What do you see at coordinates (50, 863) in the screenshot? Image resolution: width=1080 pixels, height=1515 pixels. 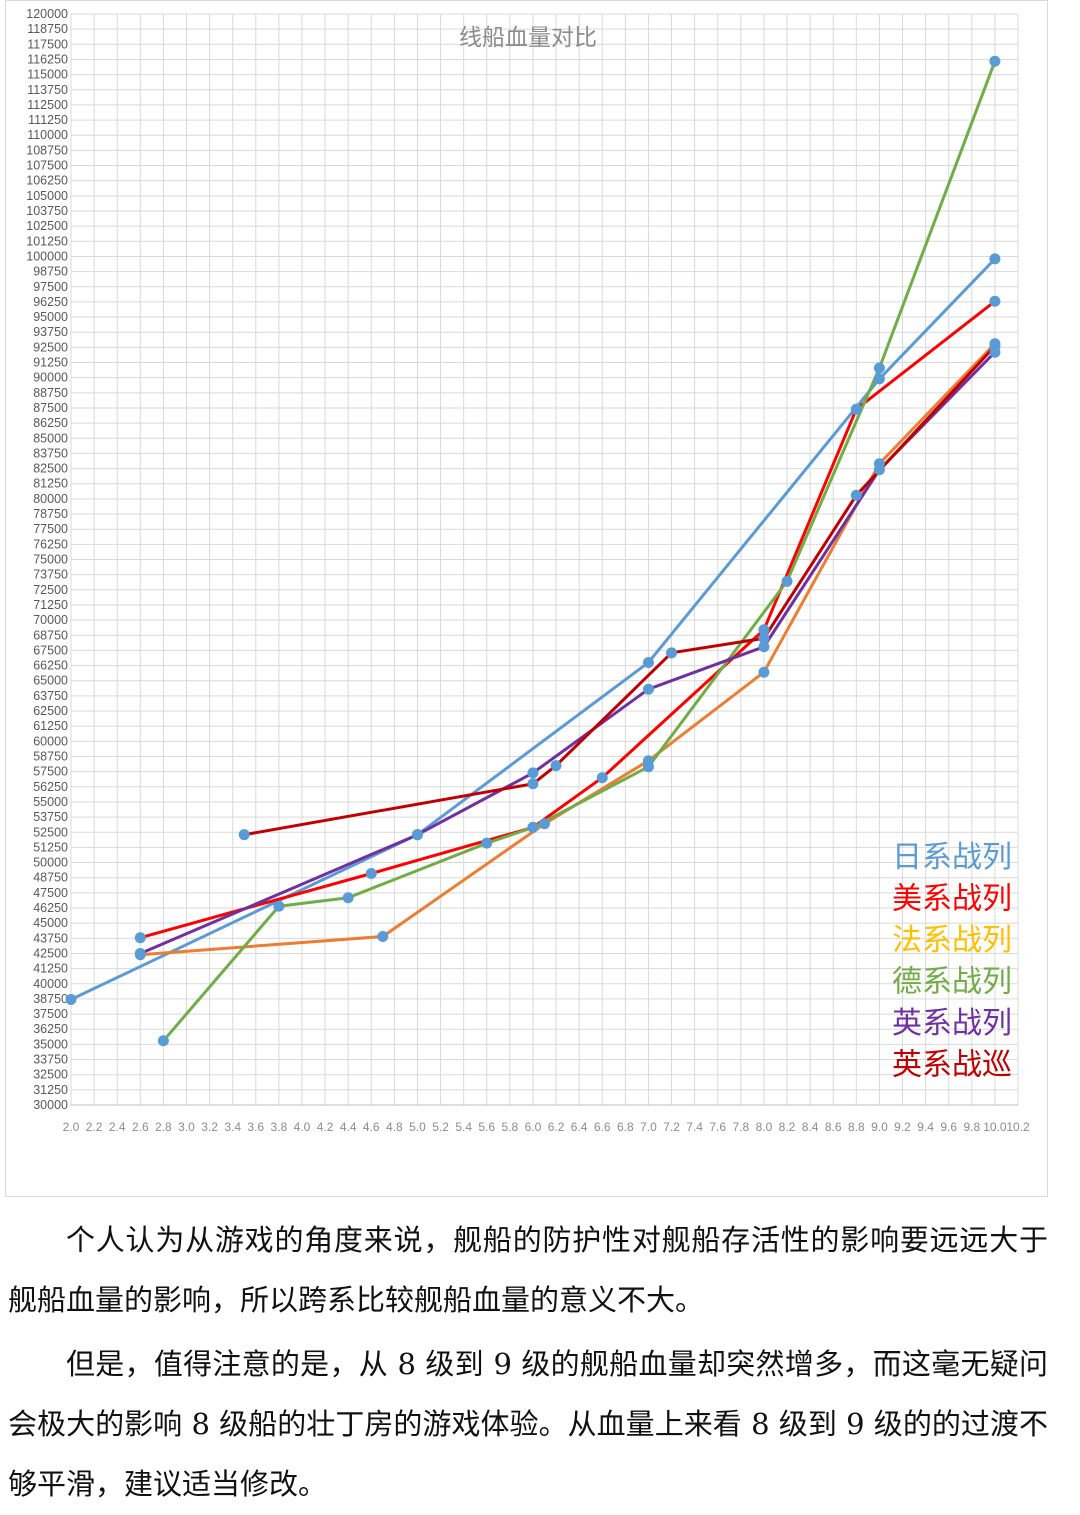 I see `y-tick-label: 50000` at bounding box center [50, 863].